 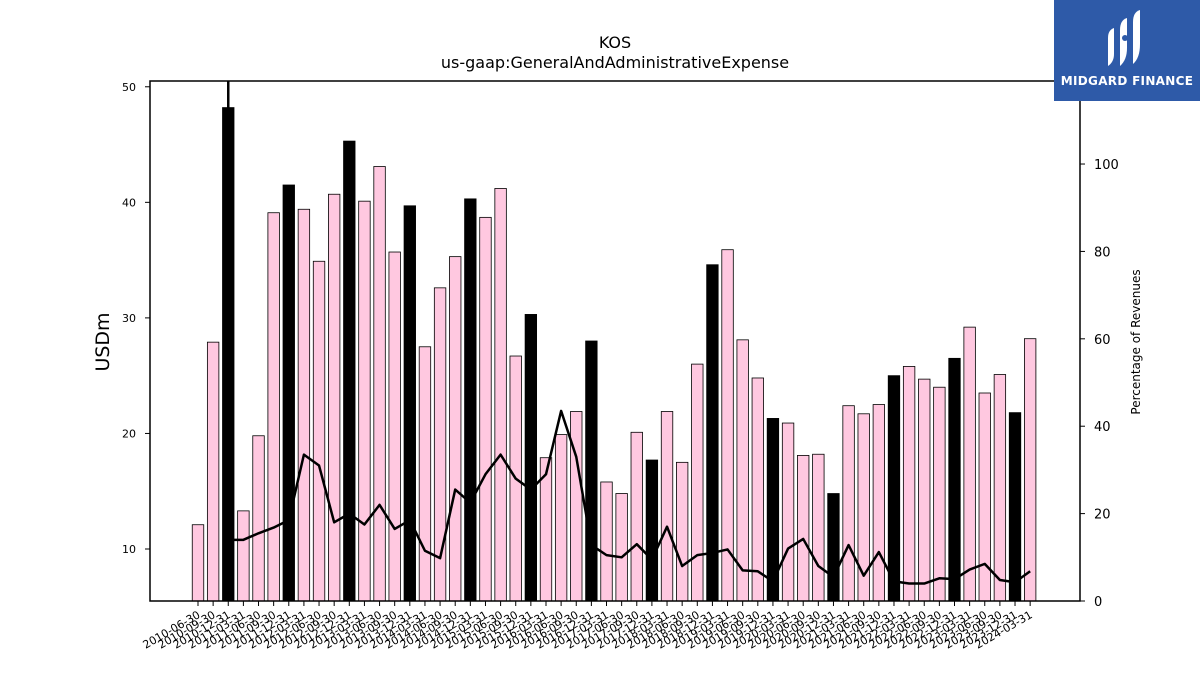 I want to click on chart-subtitle: us-gaap:GeneralAndAdministrativeExpense, so click(x=615, y=62).